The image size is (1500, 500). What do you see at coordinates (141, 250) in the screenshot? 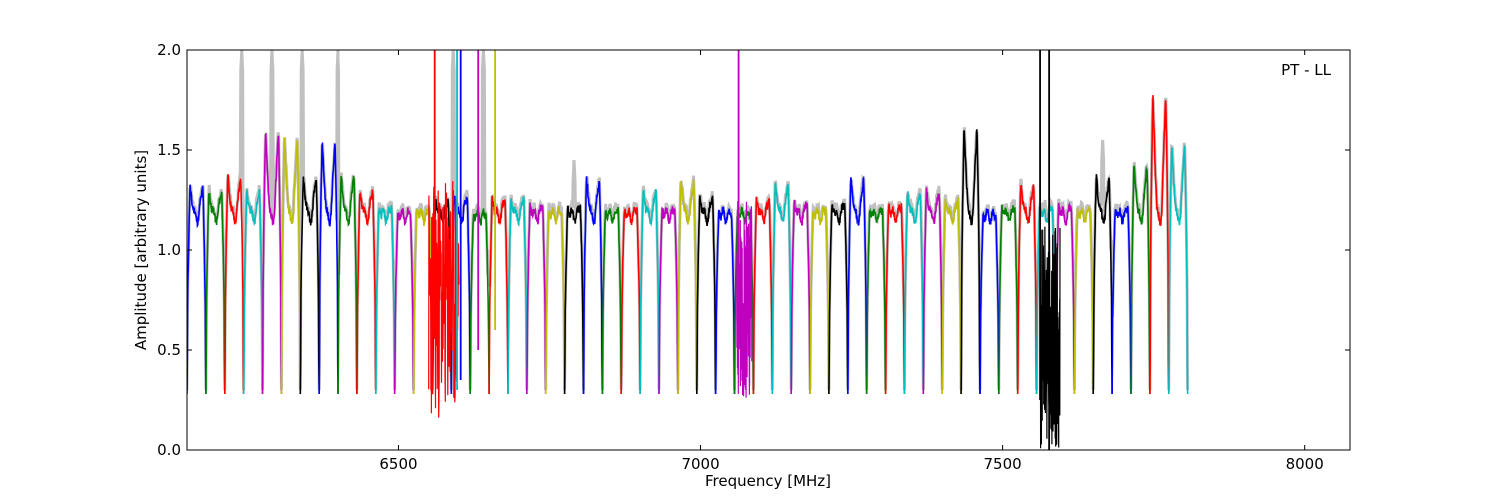
I see `y-axis-label: Amplitude [arbitrary units]` at bounding box center [141, 250].